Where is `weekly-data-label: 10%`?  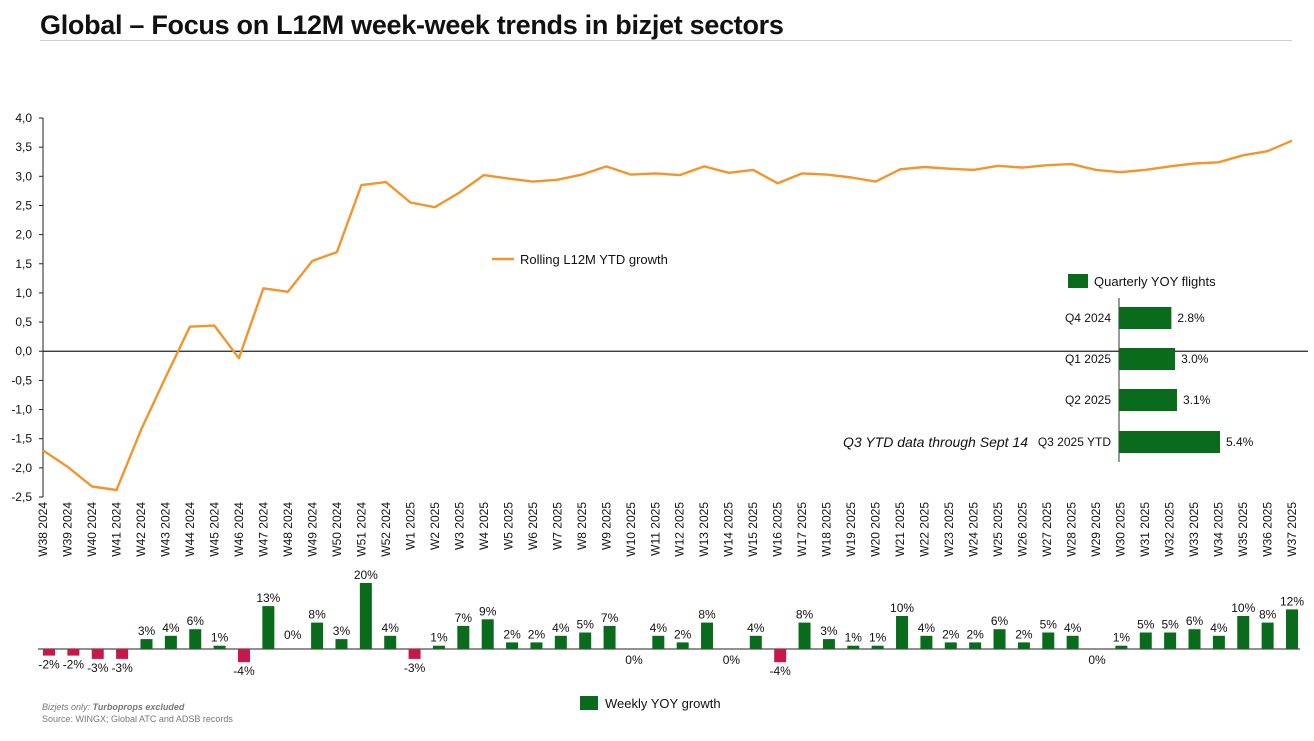 weekly-data-label: 10% is located at coordinates (902, 608).